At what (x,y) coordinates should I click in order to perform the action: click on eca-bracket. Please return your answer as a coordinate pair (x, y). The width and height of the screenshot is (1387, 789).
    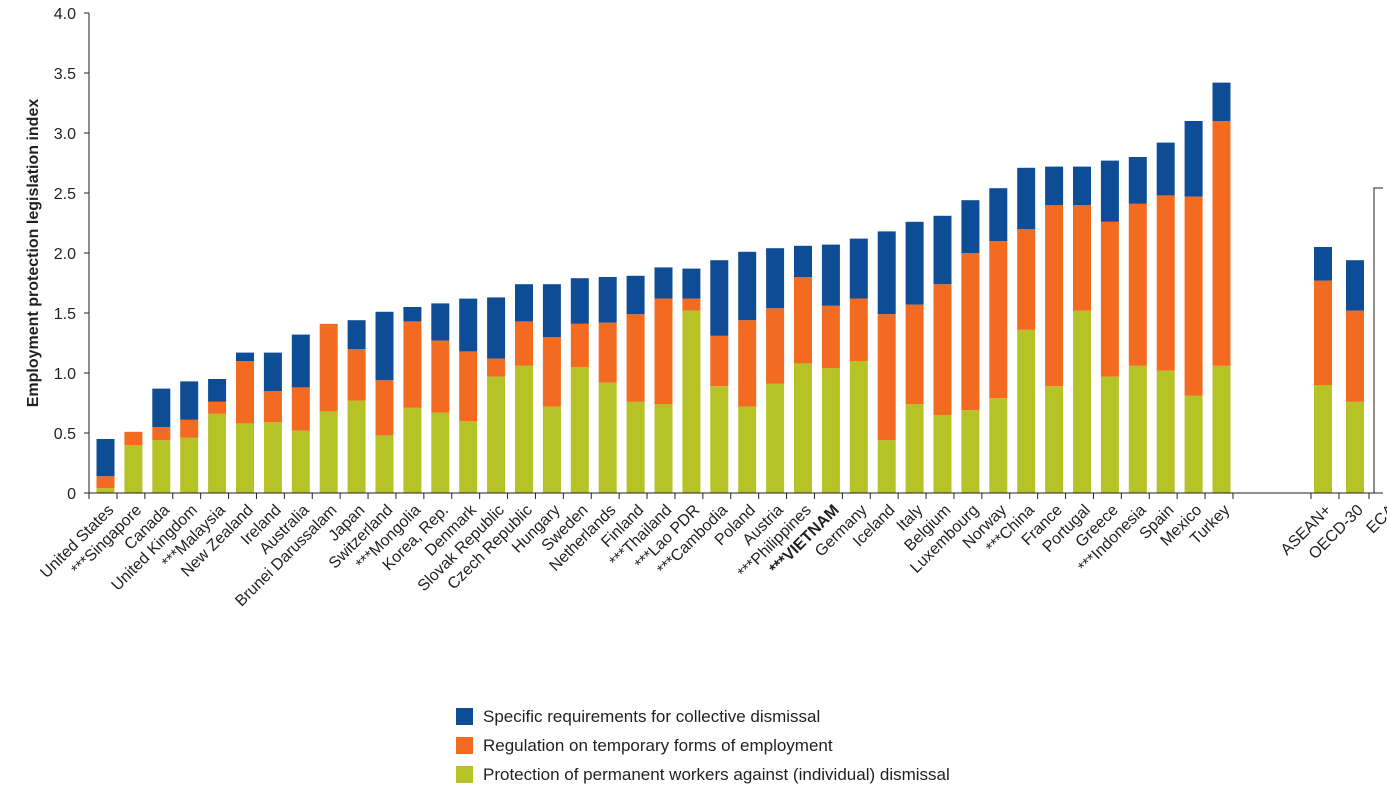
    Looking at the image, I should click on (1378, 340).